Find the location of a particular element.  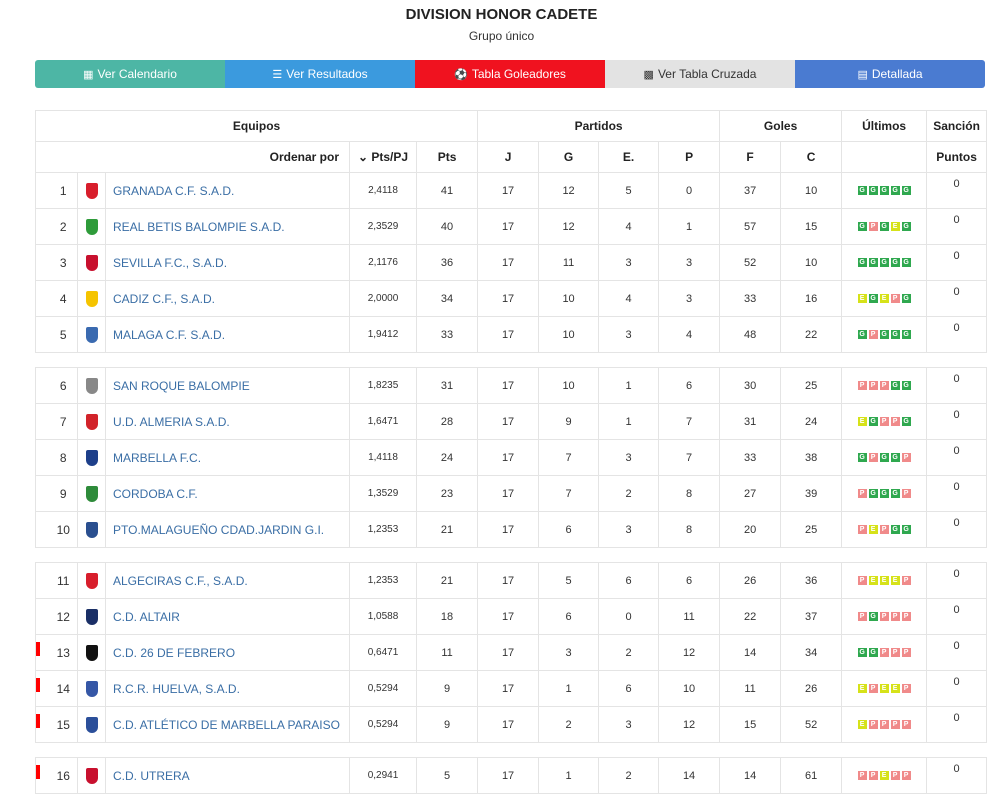

team-name-link: CORDOBA C.F. is located at coordinates (227, 493).